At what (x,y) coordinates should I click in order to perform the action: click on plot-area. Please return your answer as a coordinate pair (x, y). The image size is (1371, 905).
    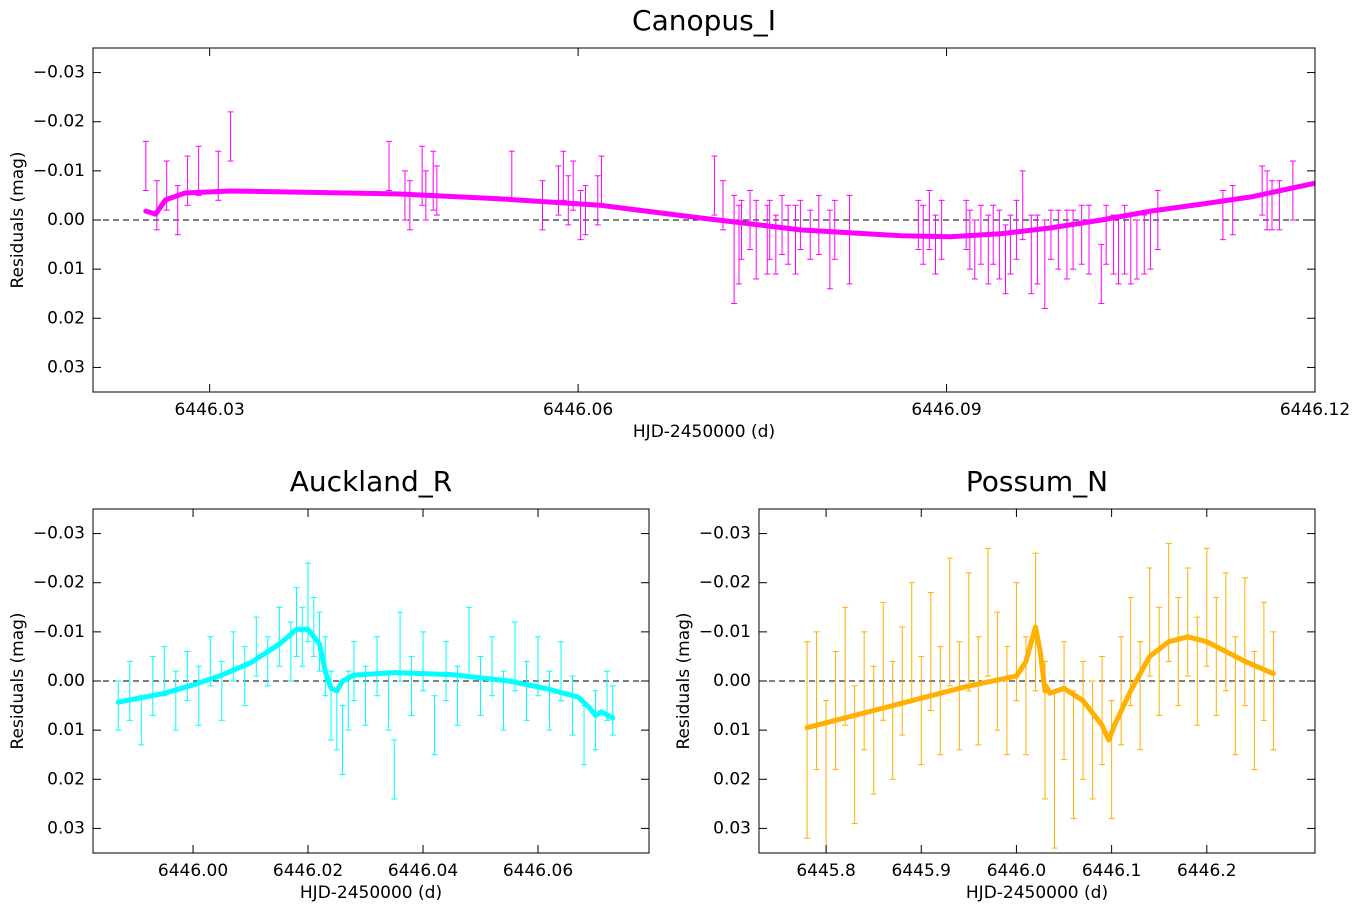
    Looking at the image, I should click on (371, 681).